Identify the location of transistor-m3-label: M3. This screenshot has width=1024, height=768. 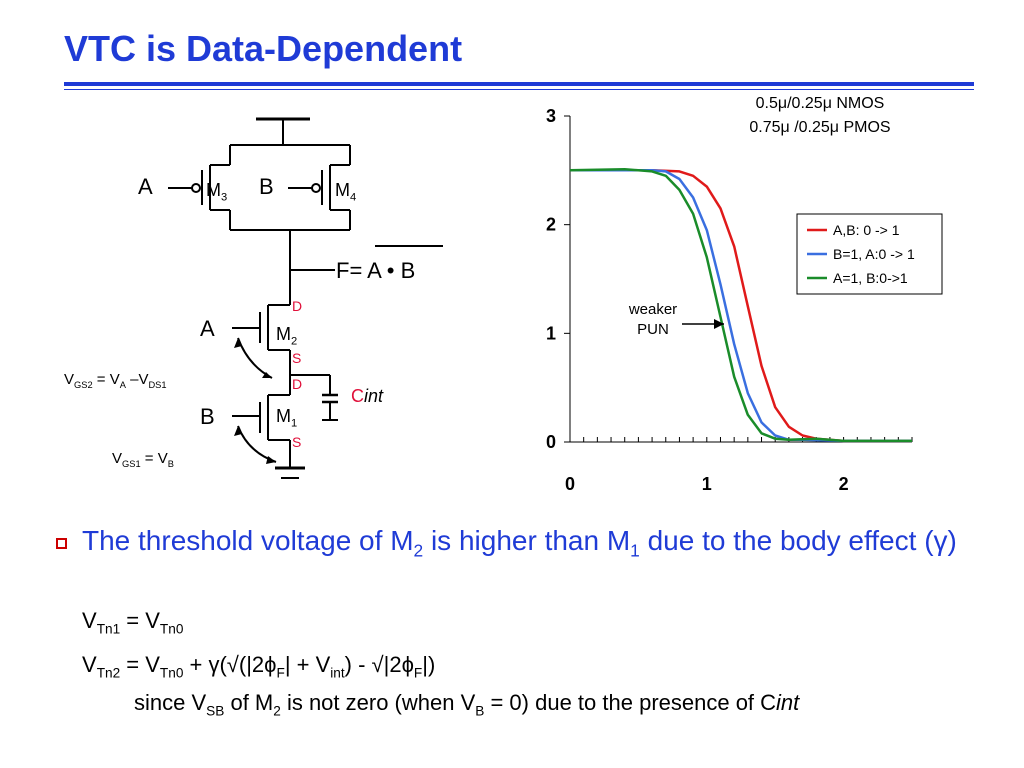
(217, 192).